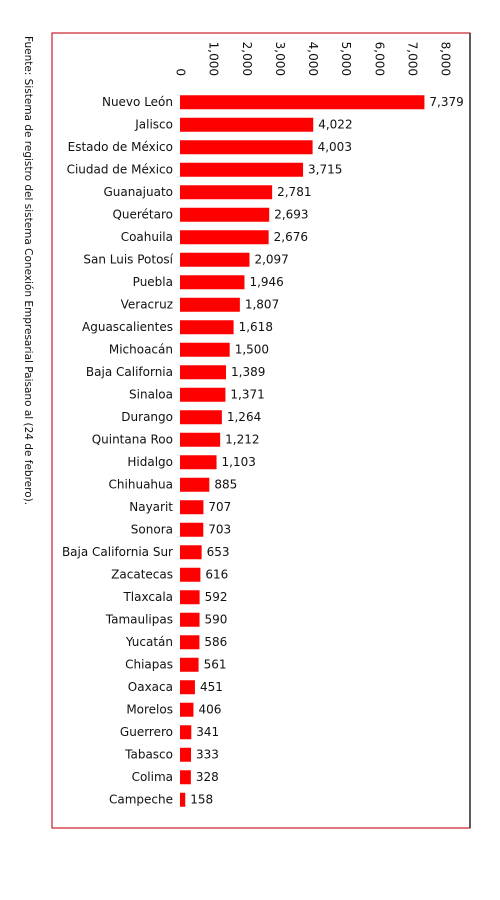  Describe the element at coordinates (412, 59) in the screenshot. I see `x-tick-label: 7,000` at that location.